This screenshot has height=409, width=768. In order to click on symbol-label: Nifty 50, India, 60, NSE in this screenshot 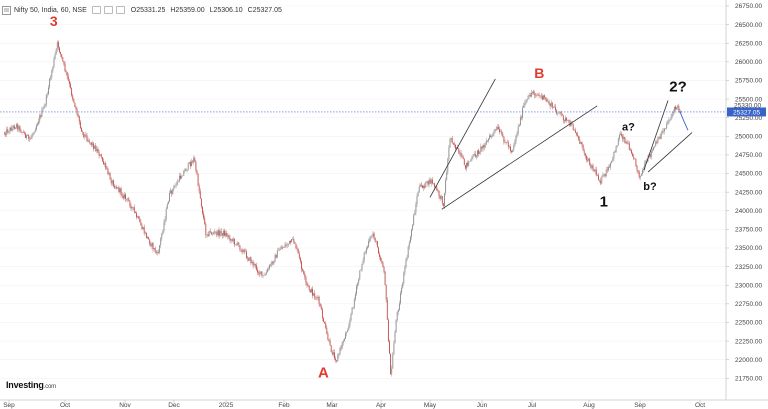, I will do `click(50, 10)`.